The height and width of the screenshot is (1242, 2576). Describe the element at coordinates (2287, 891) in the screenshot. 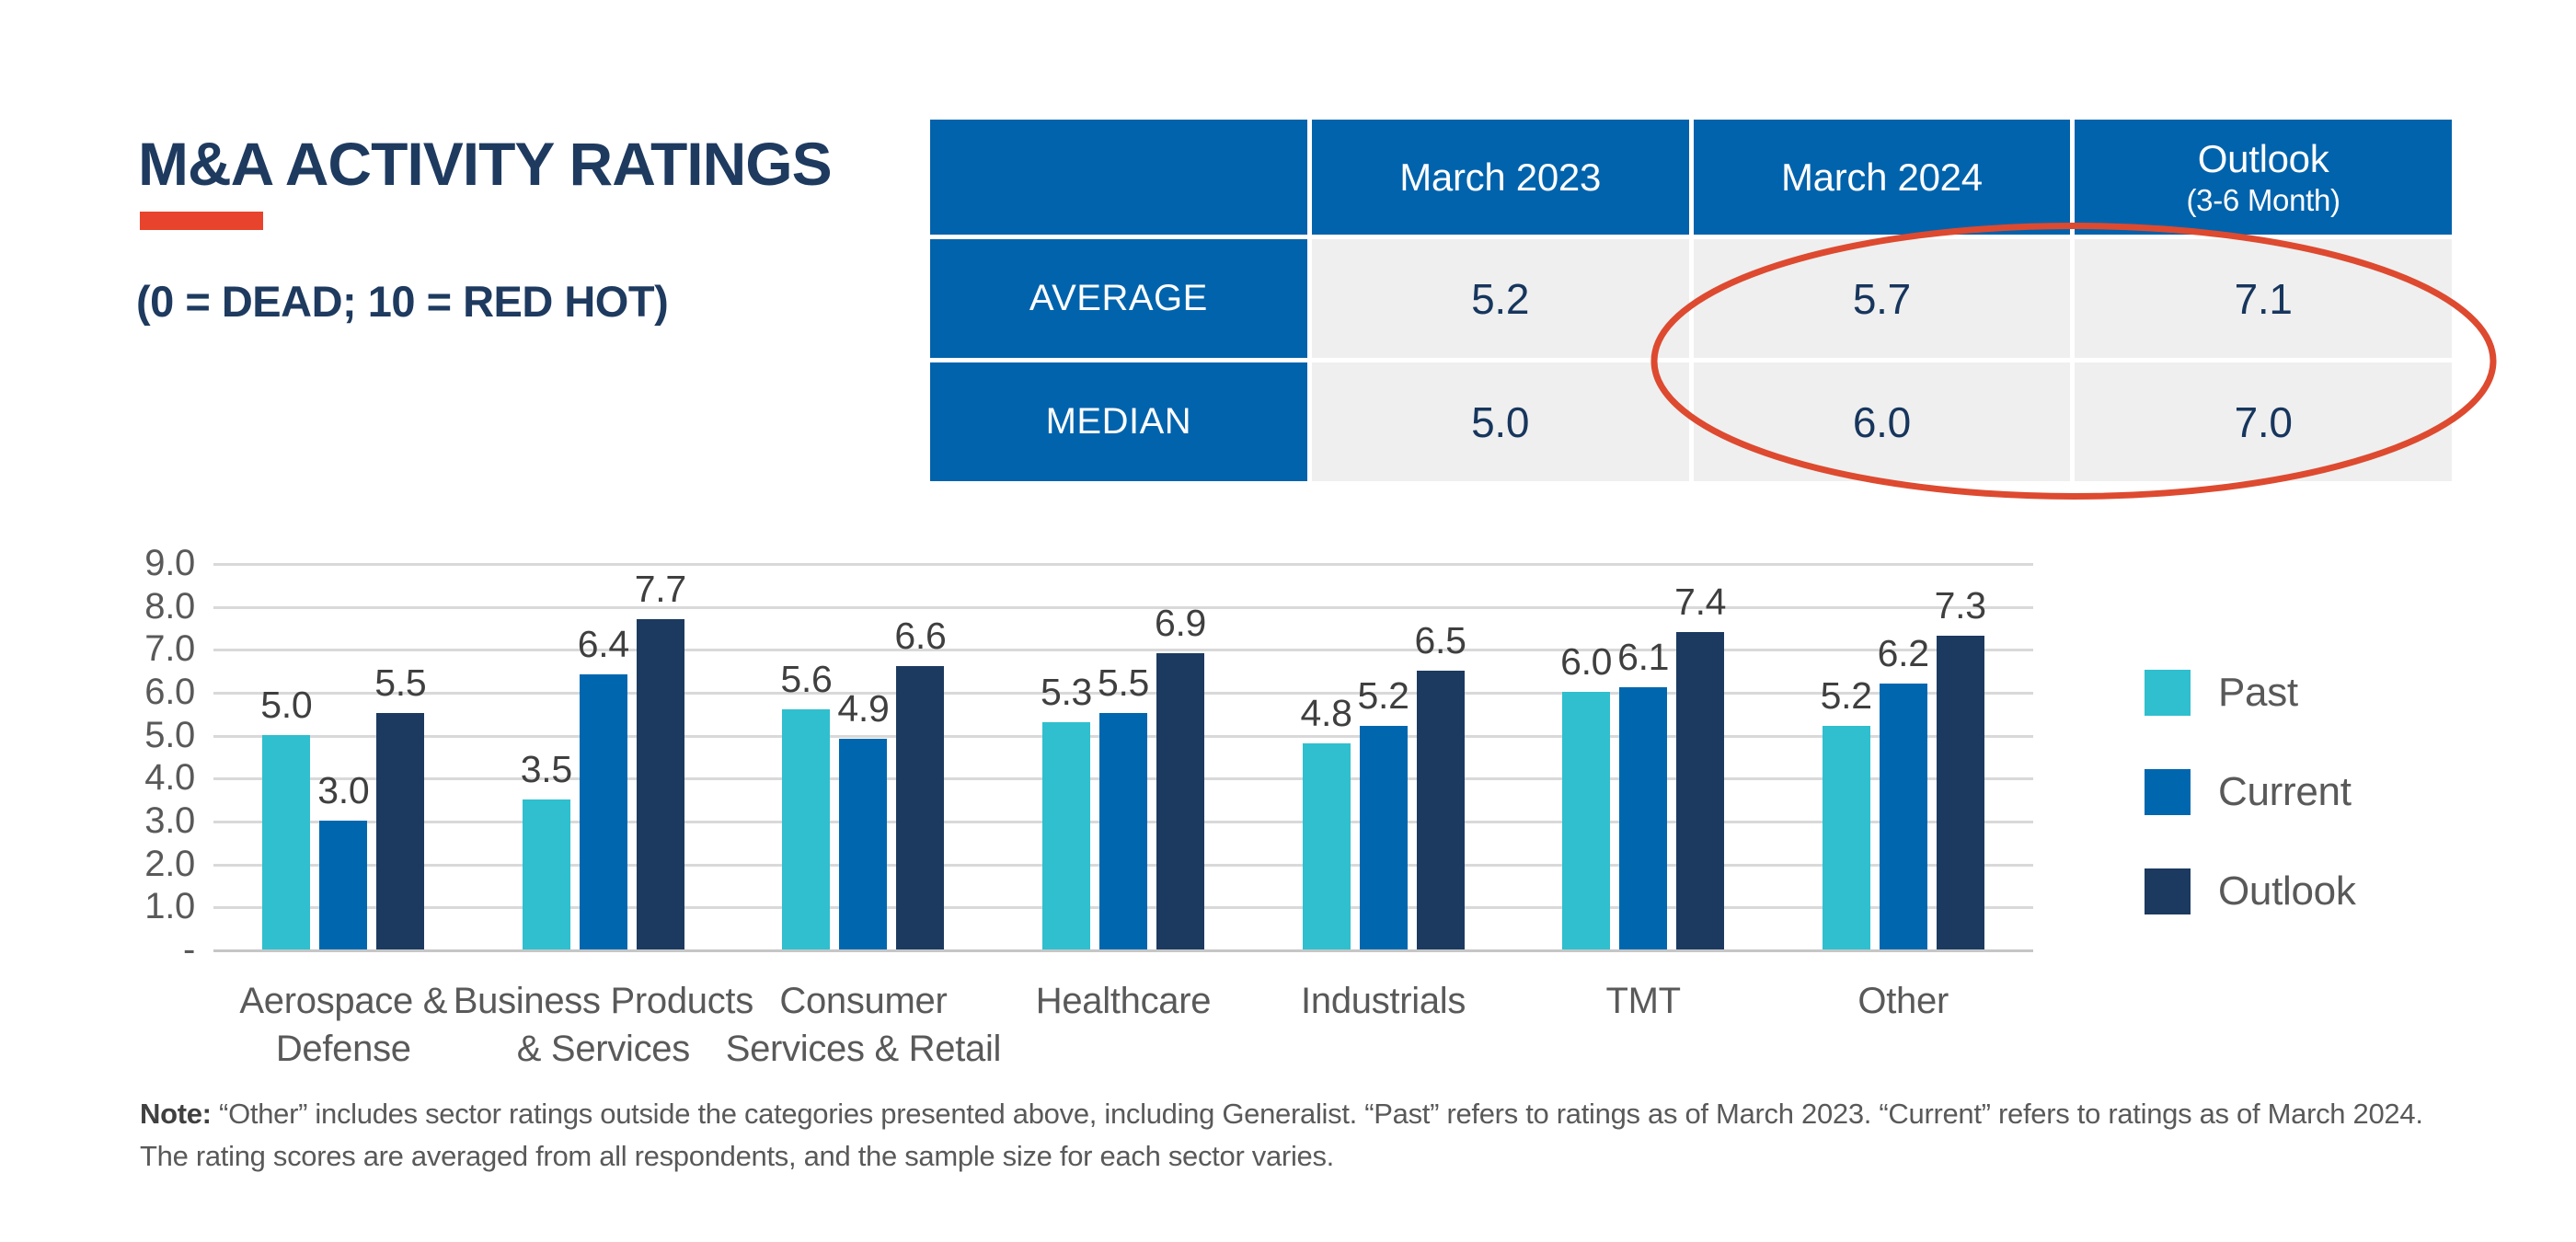

I see `legend-label: Outlook` at that location.